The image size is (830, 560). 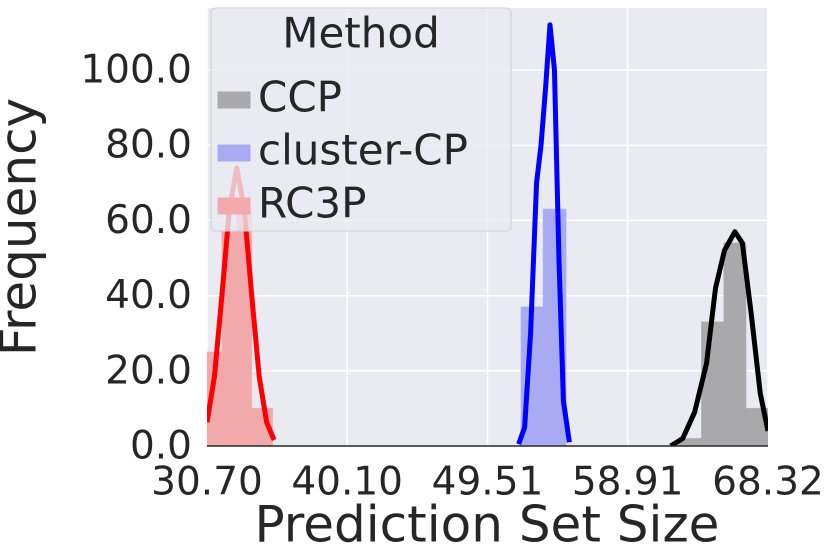 I want to click on legend-box, so click(x=361, y=119).